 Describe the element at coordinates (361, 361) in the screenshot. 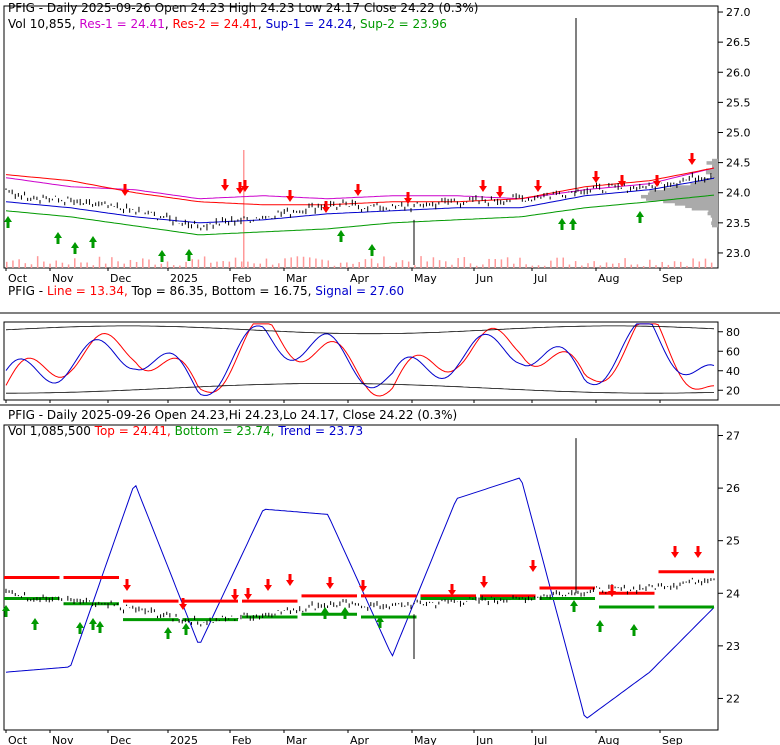

I see `middle-panel-frame` at that location.